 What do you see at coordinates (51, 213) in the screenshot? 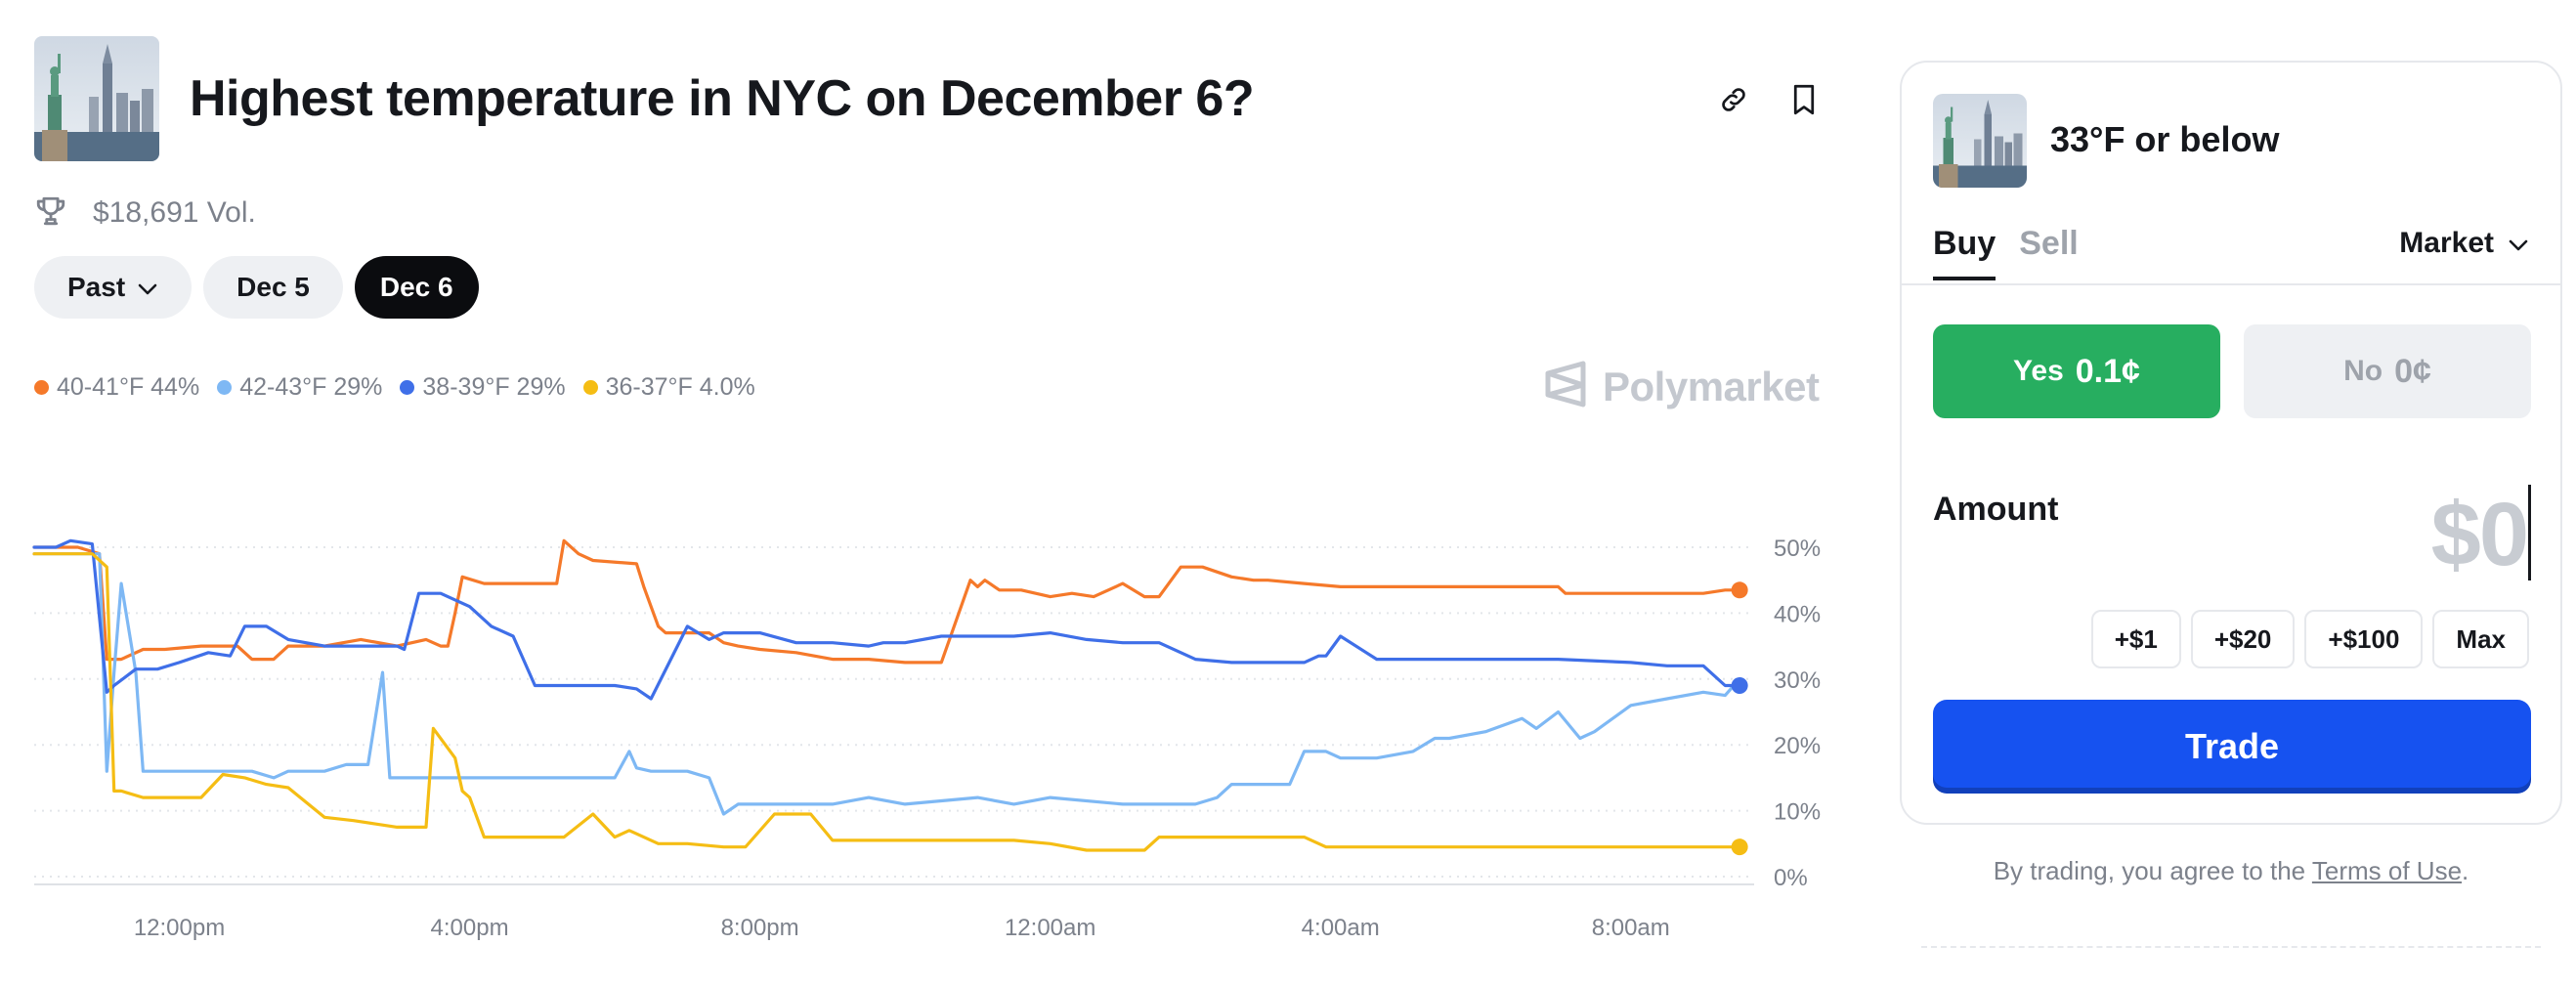
I see `trophy-icon` at bounding box center [51, 213].